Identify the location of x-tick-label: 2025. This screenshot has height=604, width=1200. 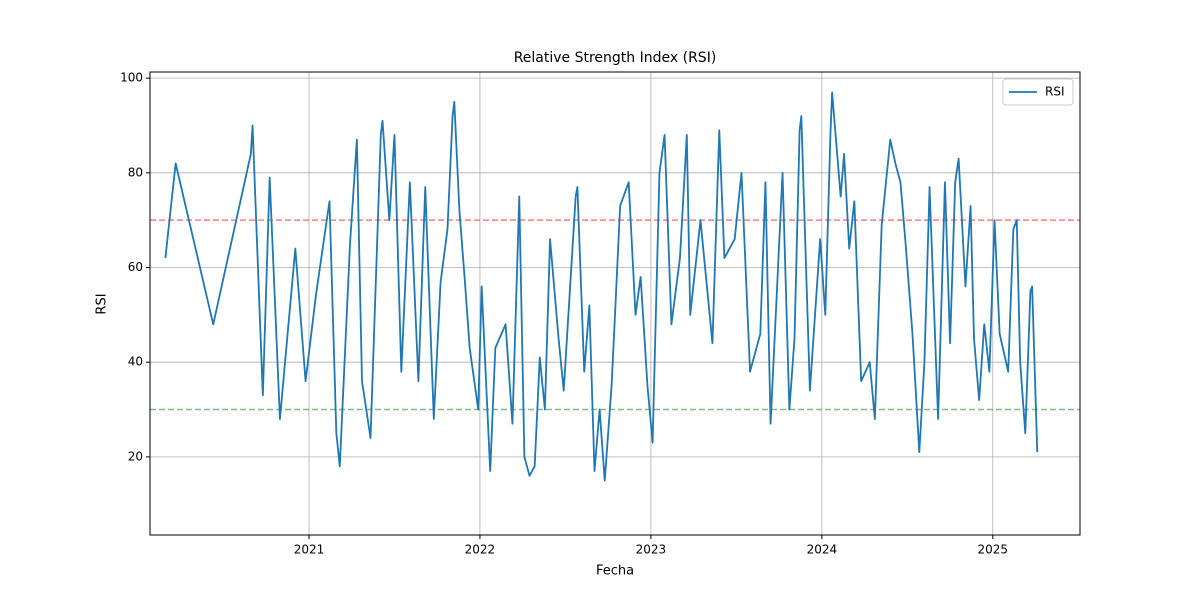
(993, 550).